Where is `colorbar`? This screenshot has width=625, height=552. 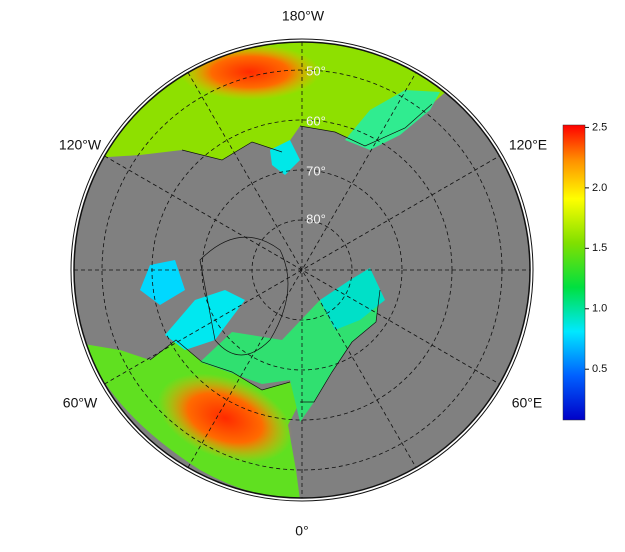
colorbar is located at coordinates (574, 272).